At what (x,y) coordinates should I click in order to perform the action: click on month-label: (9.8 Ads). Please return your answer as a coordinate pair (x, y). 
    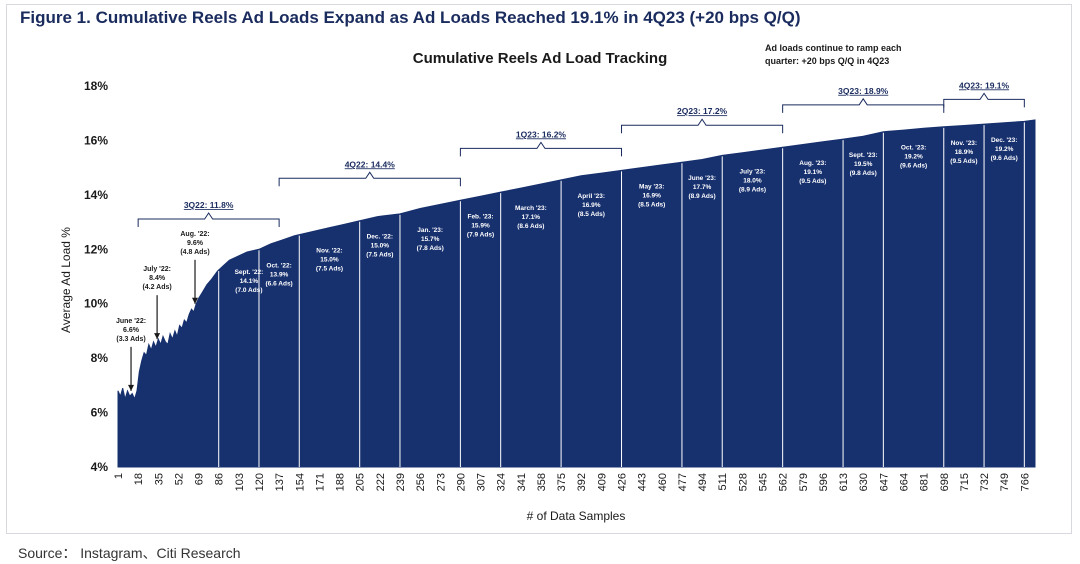
    Looking at the image, I should click on (863, 173).